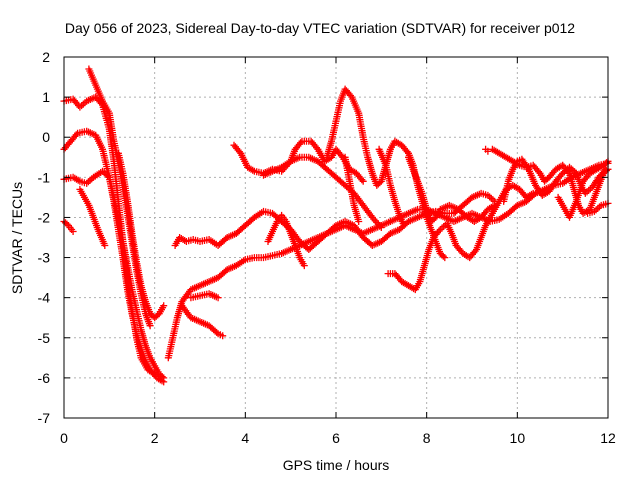 The height and width of the screenshot is (480, 640). What do you see at coordinates (44, 258) in the screenshot?
I see `y-tick-label: -3` at bounding box center [44, 258].